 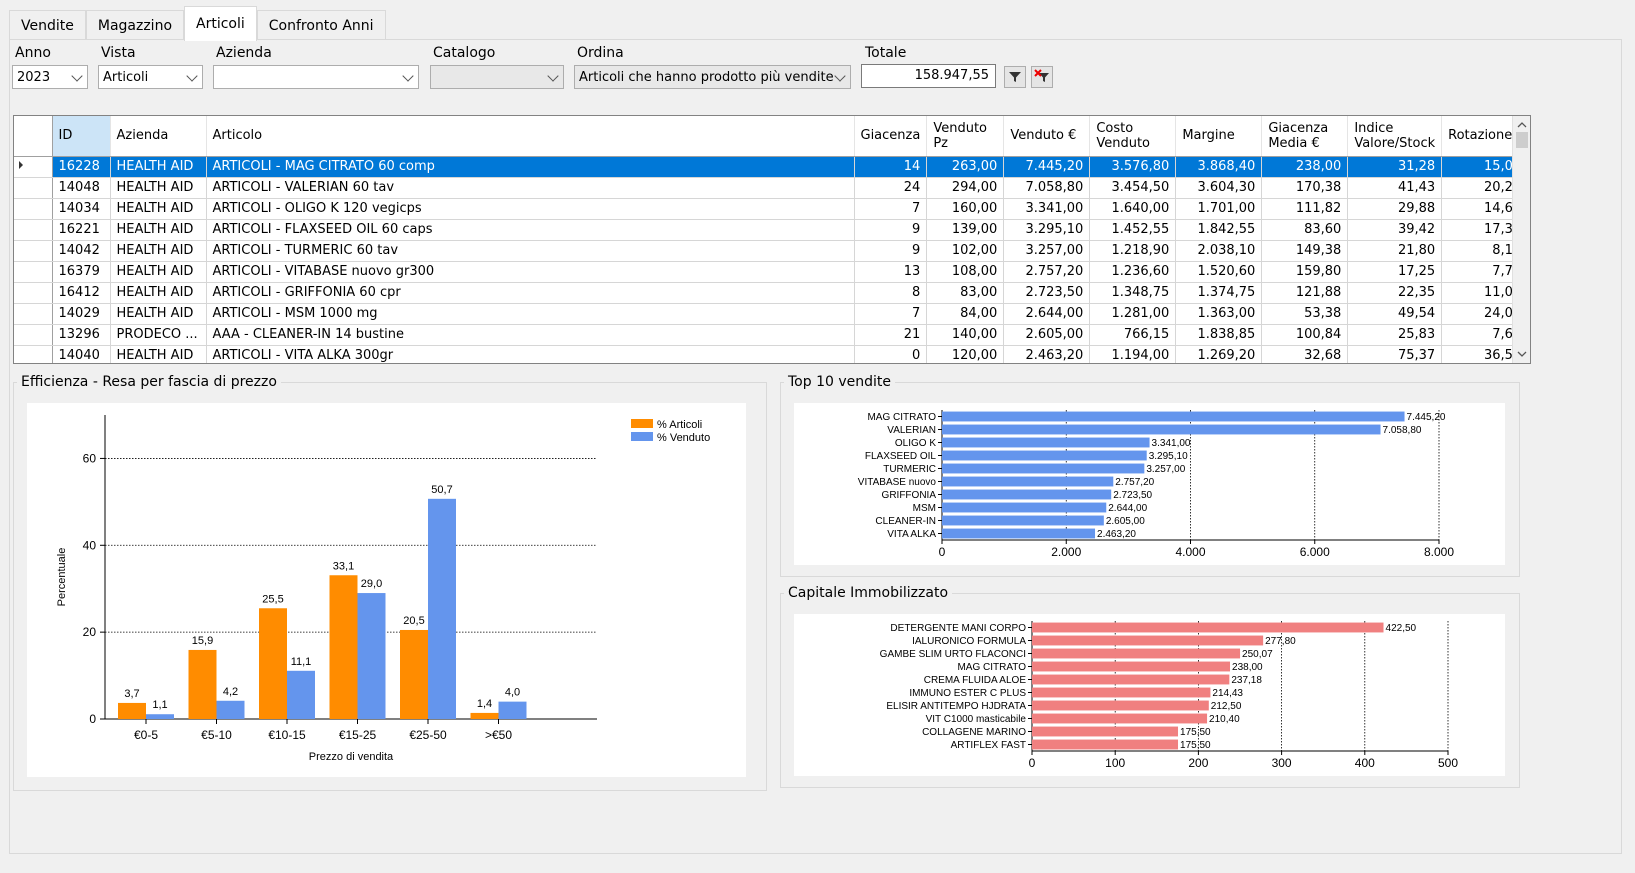 What do you see at coordinates (1395, 136) in the screenshot?
I see `col-header-indice: Indice Valore/Stock` at bounding box center [1395, 136].